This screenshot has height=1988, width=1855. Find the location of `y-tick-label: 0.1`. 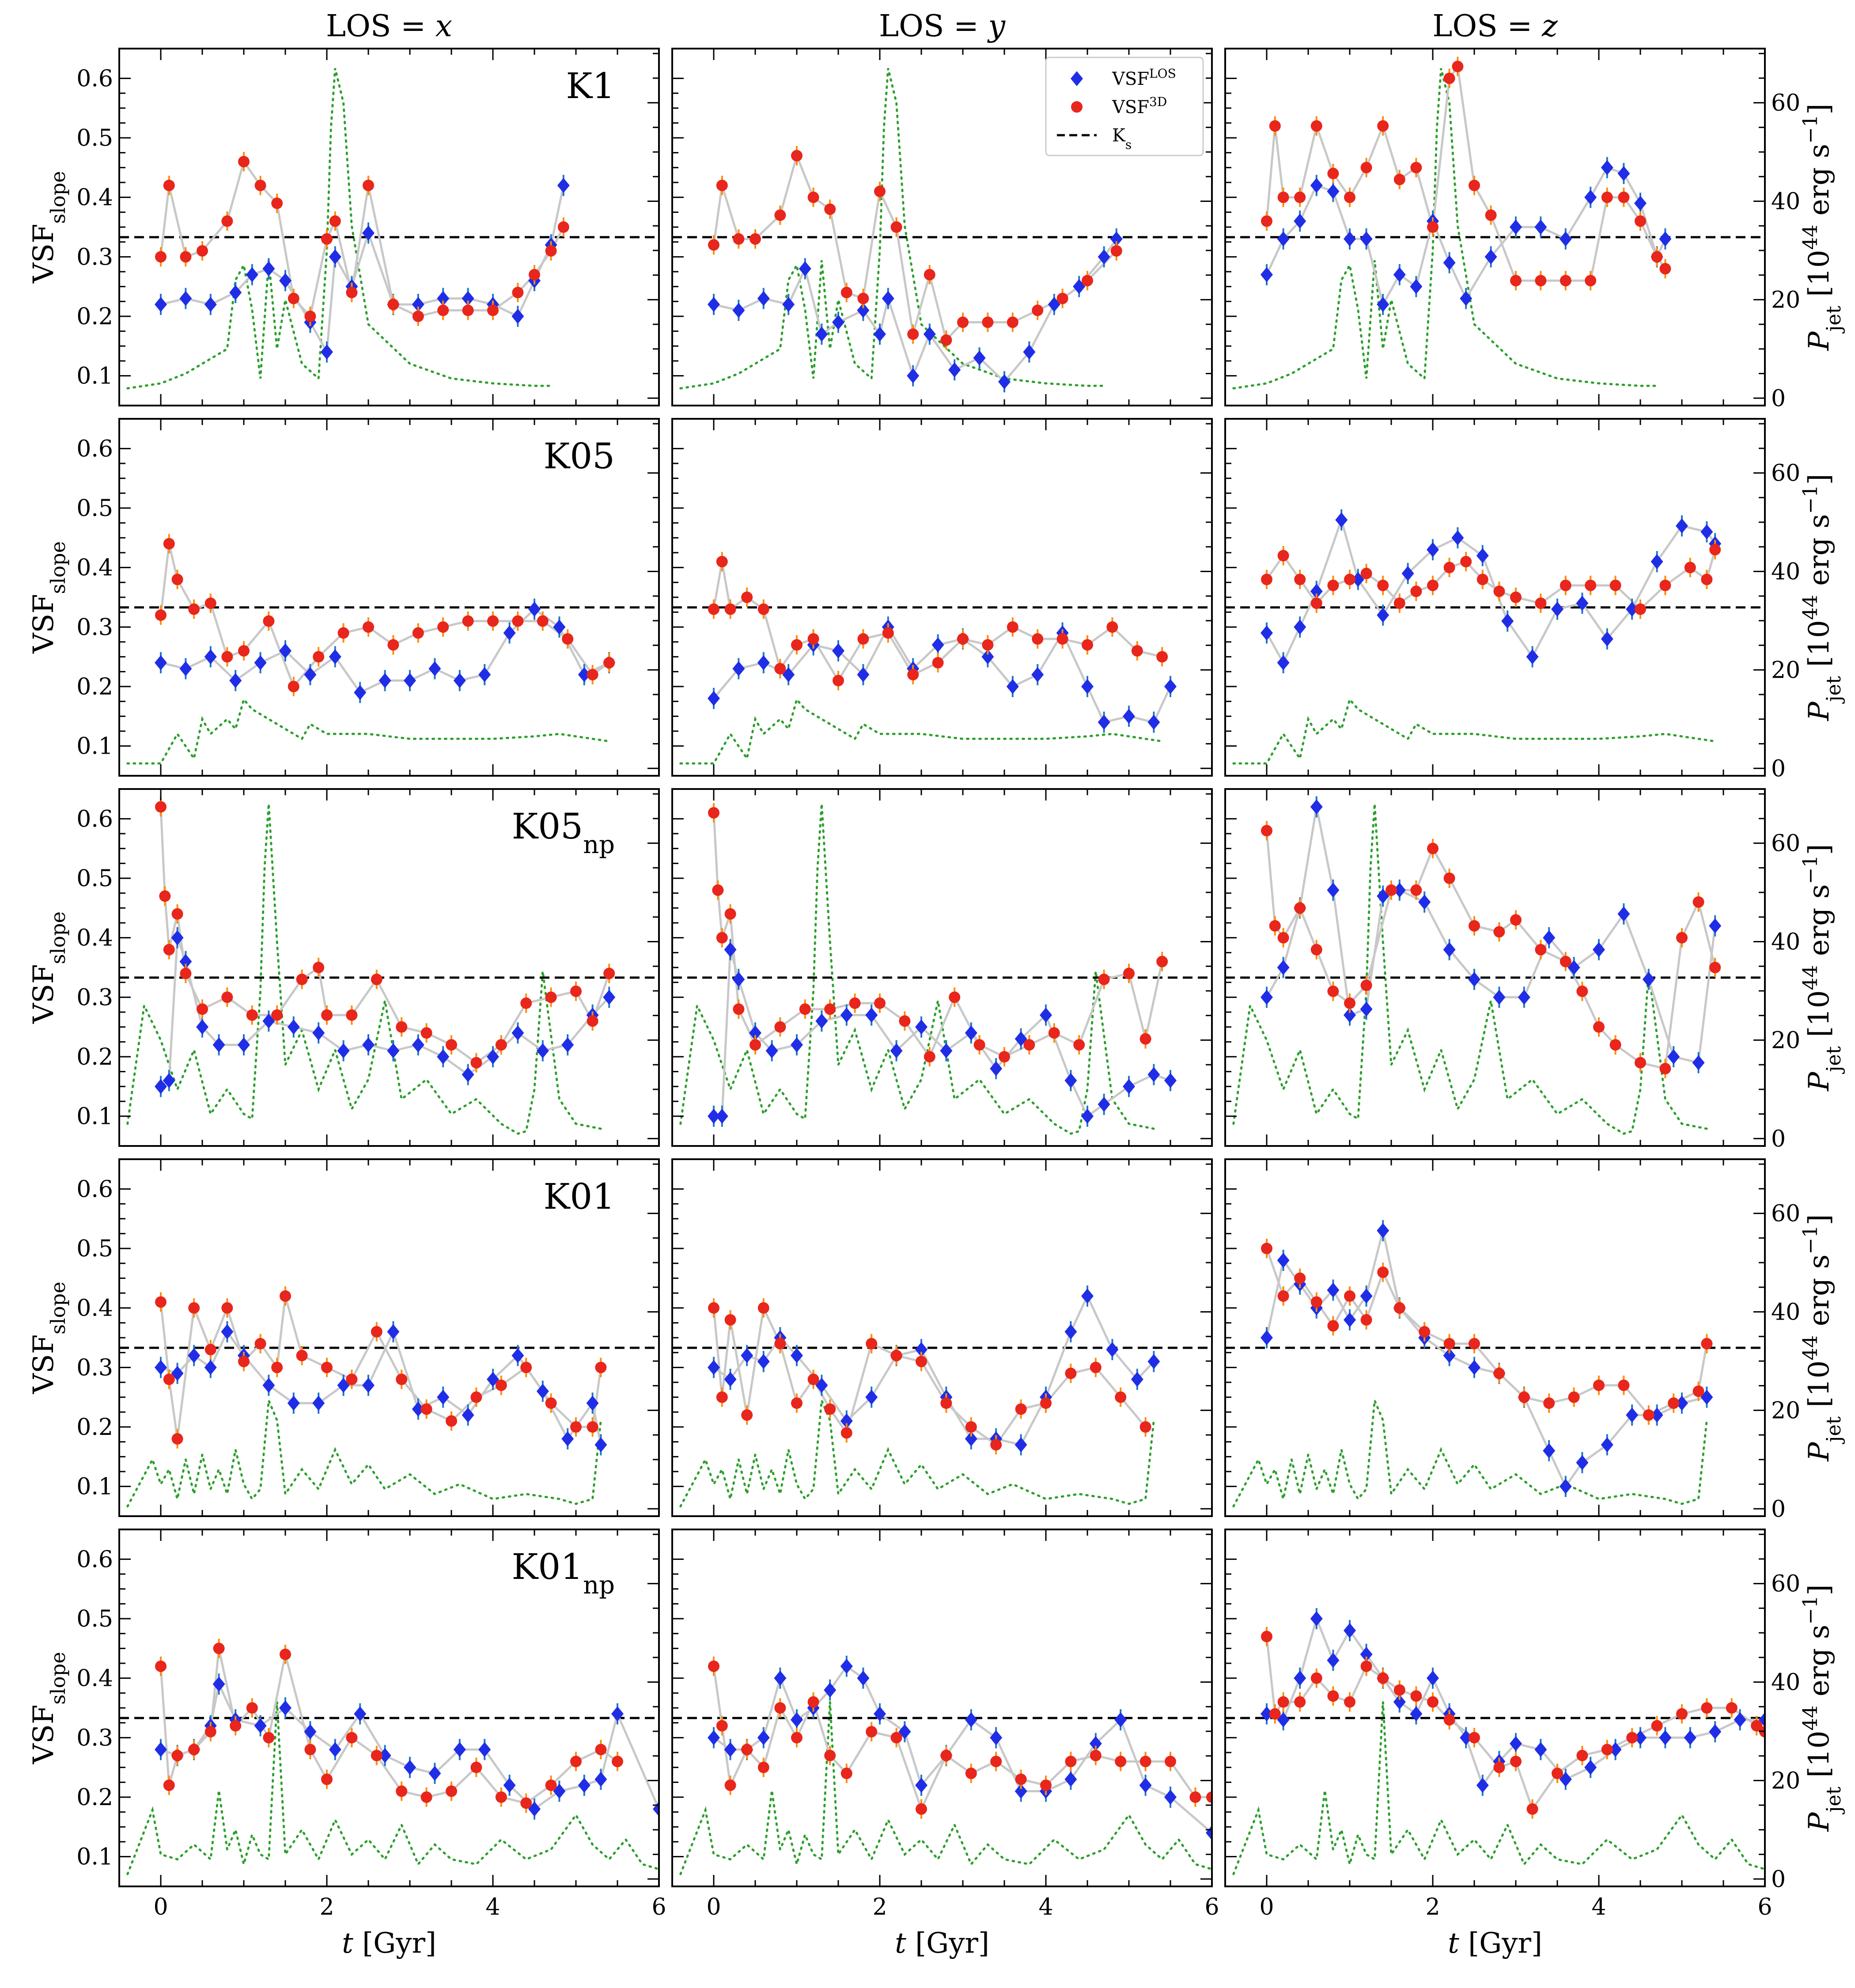

y-tick-label: 0.1 is located at coordinates (94, 376).